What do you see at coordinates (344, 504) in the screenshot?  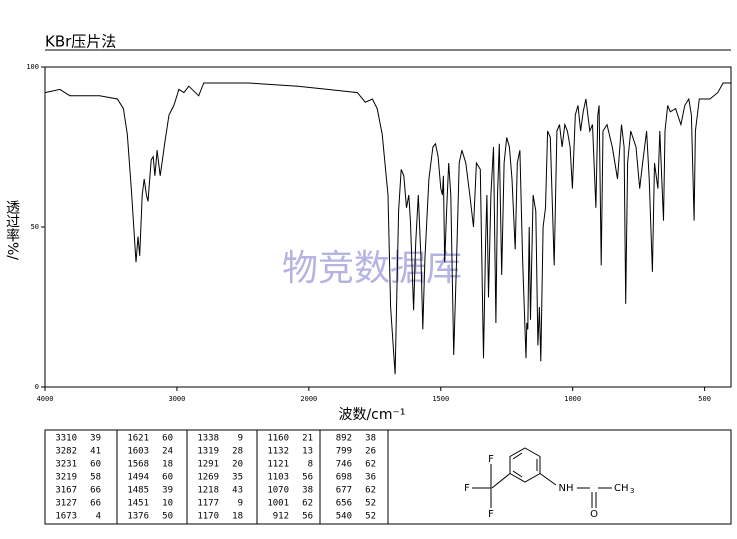 I see `peak-wavenumber: 656` at bounding box center [344, 504].